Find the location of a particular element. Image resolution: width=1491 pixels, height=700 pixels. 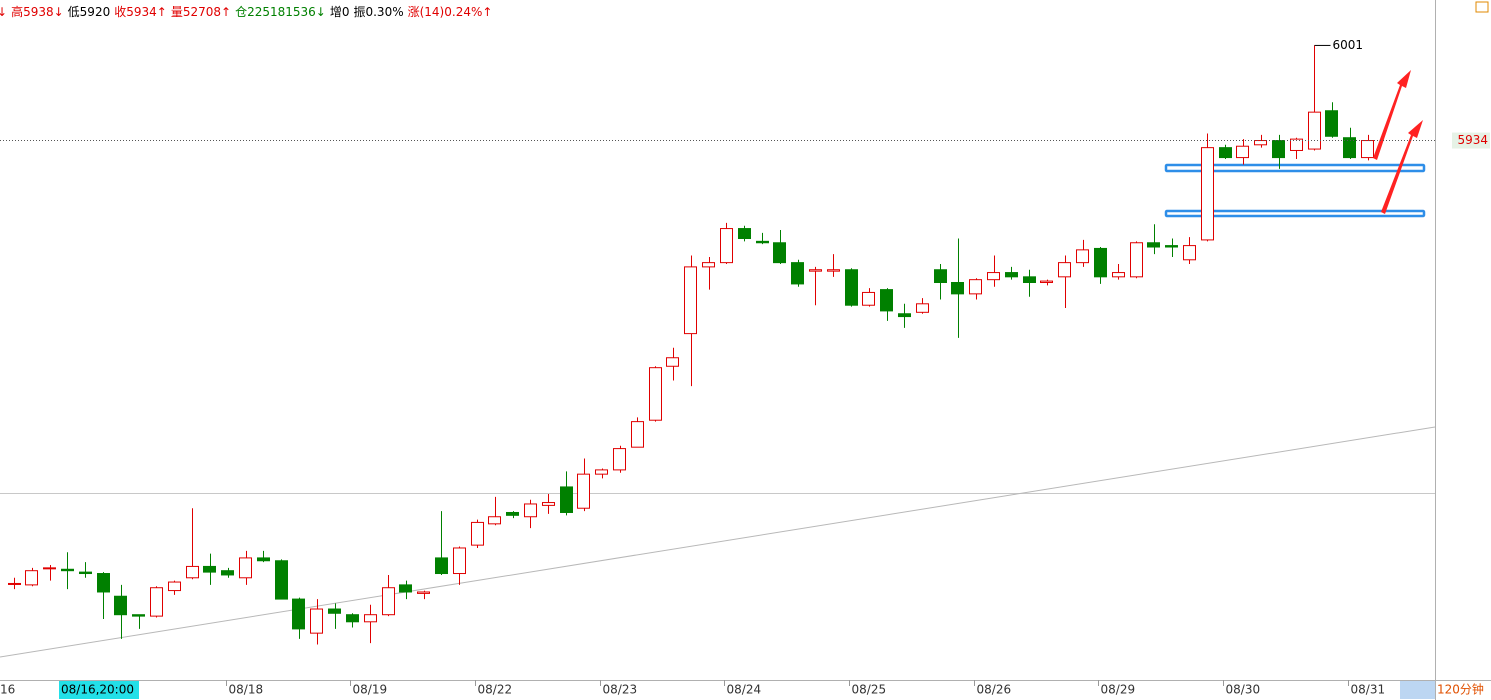

x-tick-label: 08/31 is located at coordinates (1368, 690).